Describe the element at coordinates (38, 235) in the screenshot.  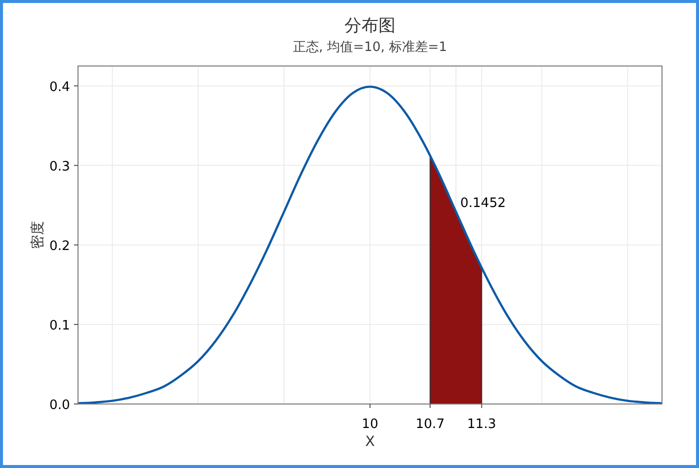
I see `y-axis-title: 密度` at that location.